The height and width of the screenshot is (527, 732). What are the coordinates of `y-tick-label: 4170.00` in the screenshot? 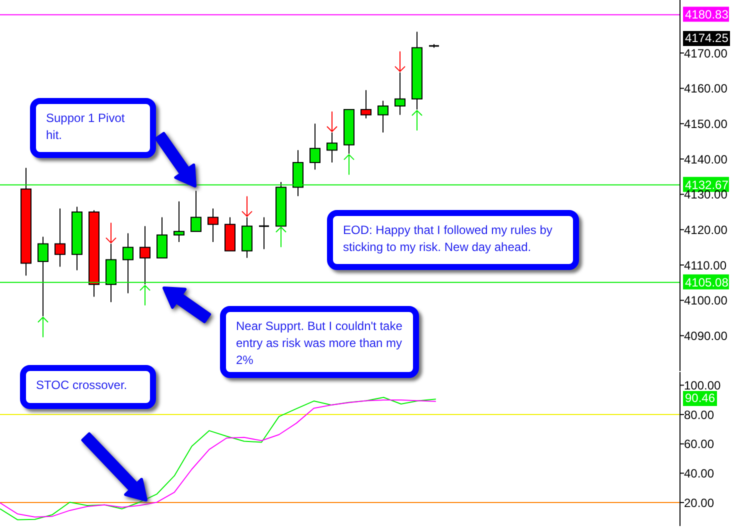 It's located at (706, 53).